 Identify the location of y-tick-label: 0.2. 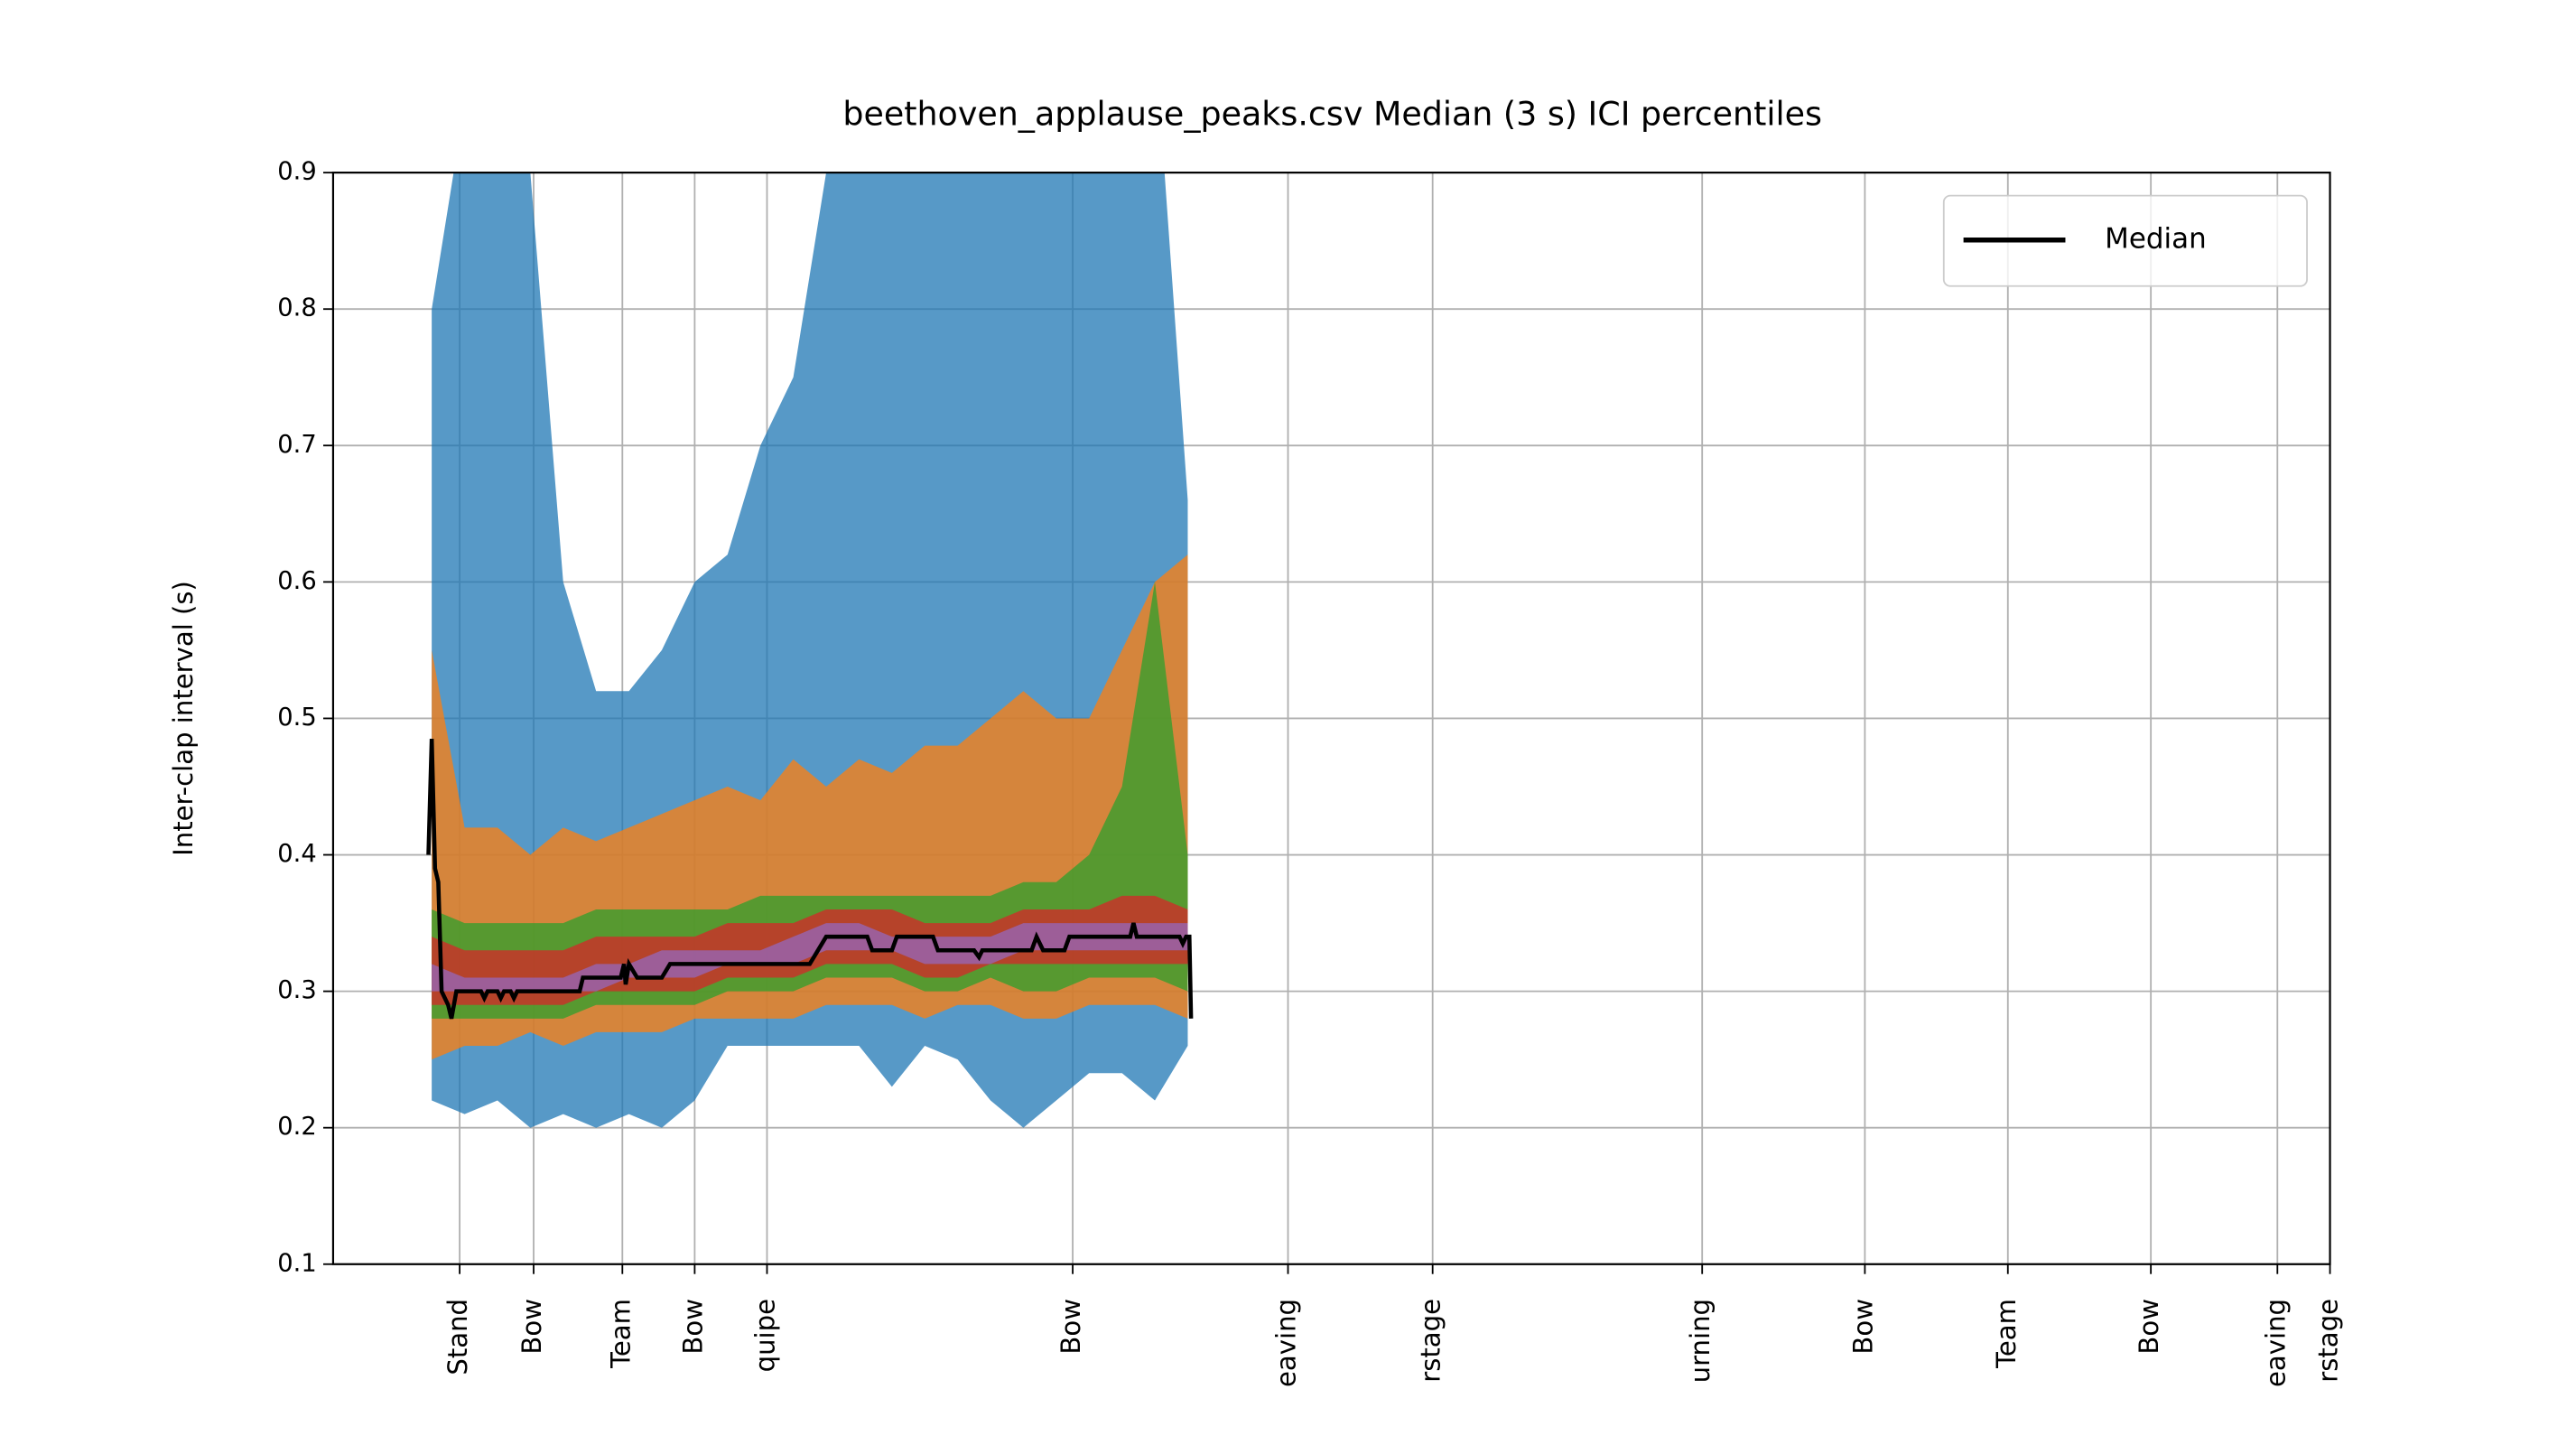
(296, 1127).